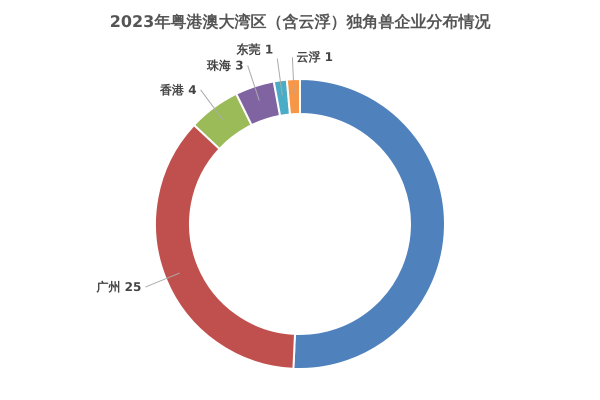 This screenshot has width=600, height=400. I want to click on slice-label: 香港 4, so click(178, 89).